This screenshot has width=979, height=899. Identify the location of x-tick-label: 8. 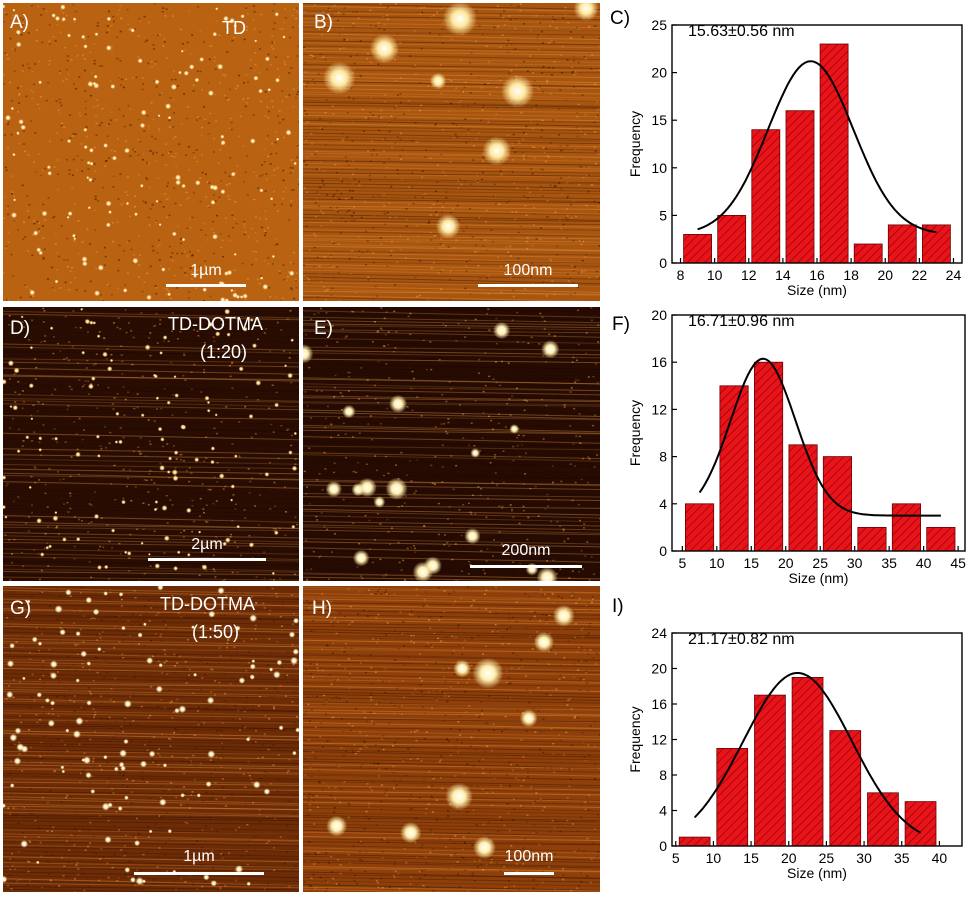
(681, 275).